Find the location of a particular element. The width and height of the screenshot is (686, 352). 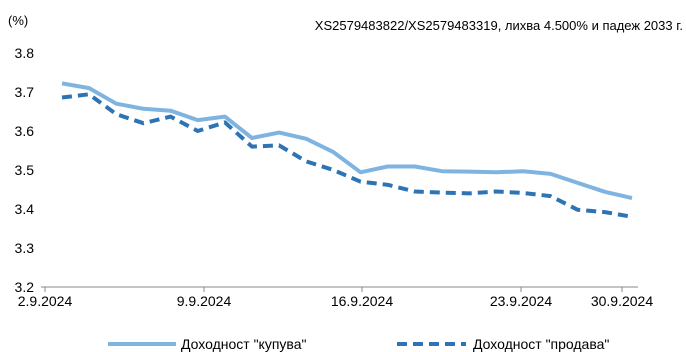

legend-label: Доходност "продава" is located at coordinates (541, 344).